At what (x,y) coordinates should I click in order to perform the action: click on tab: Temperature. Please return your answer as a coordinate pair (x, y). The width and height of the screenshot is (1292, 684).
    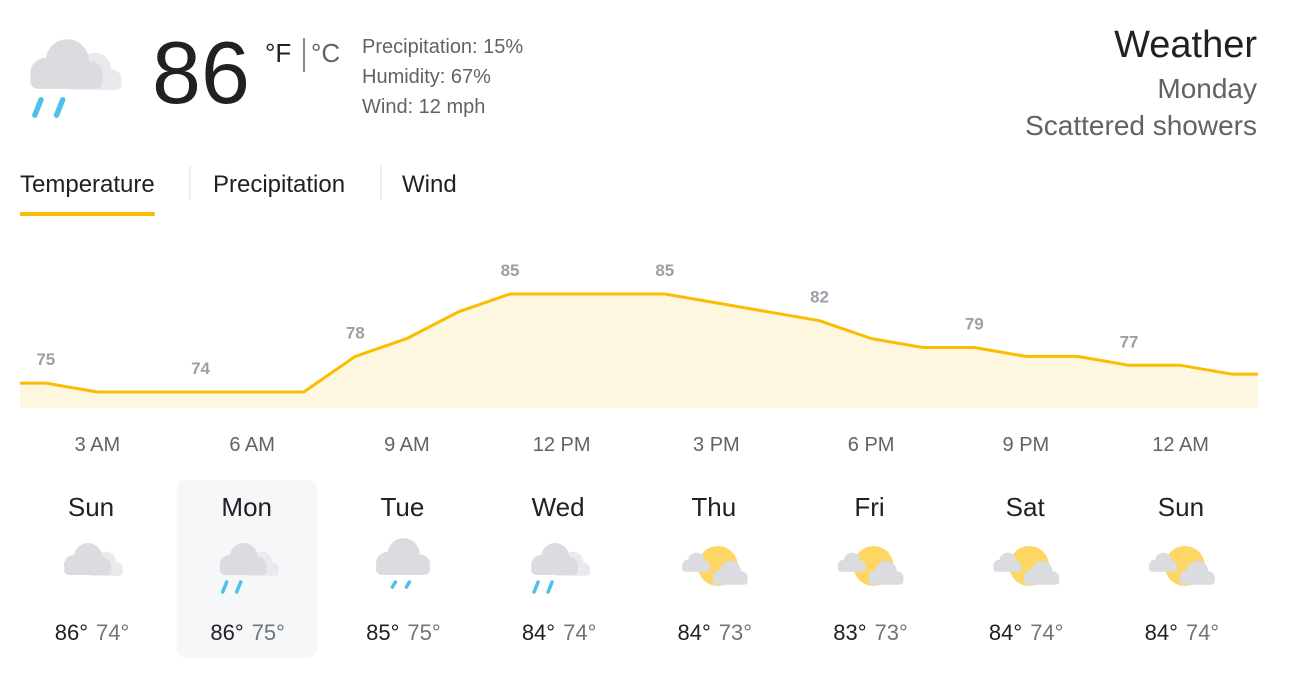
    Looking at the image, I should click on (87, 184).